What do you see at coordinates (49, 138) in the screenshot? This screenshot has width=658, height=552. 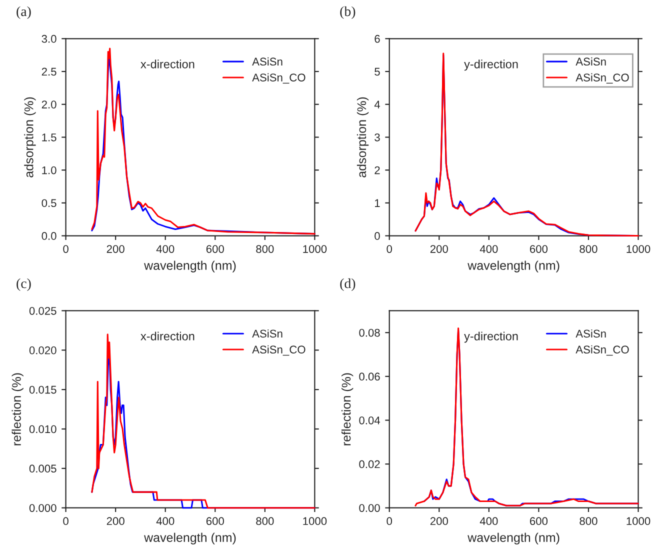 I see `y-tick-label: 1.5` at bounding box center [49, 138].